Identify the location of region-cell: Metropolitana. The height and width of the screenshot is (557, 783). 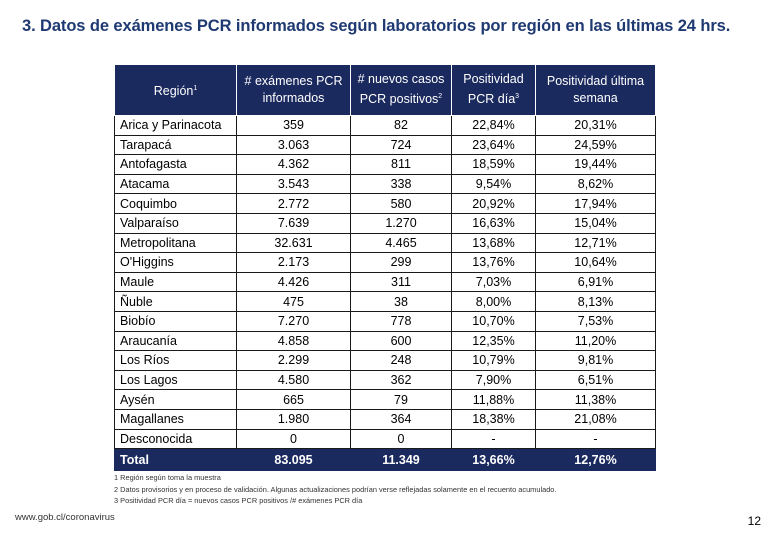
(175, 243).